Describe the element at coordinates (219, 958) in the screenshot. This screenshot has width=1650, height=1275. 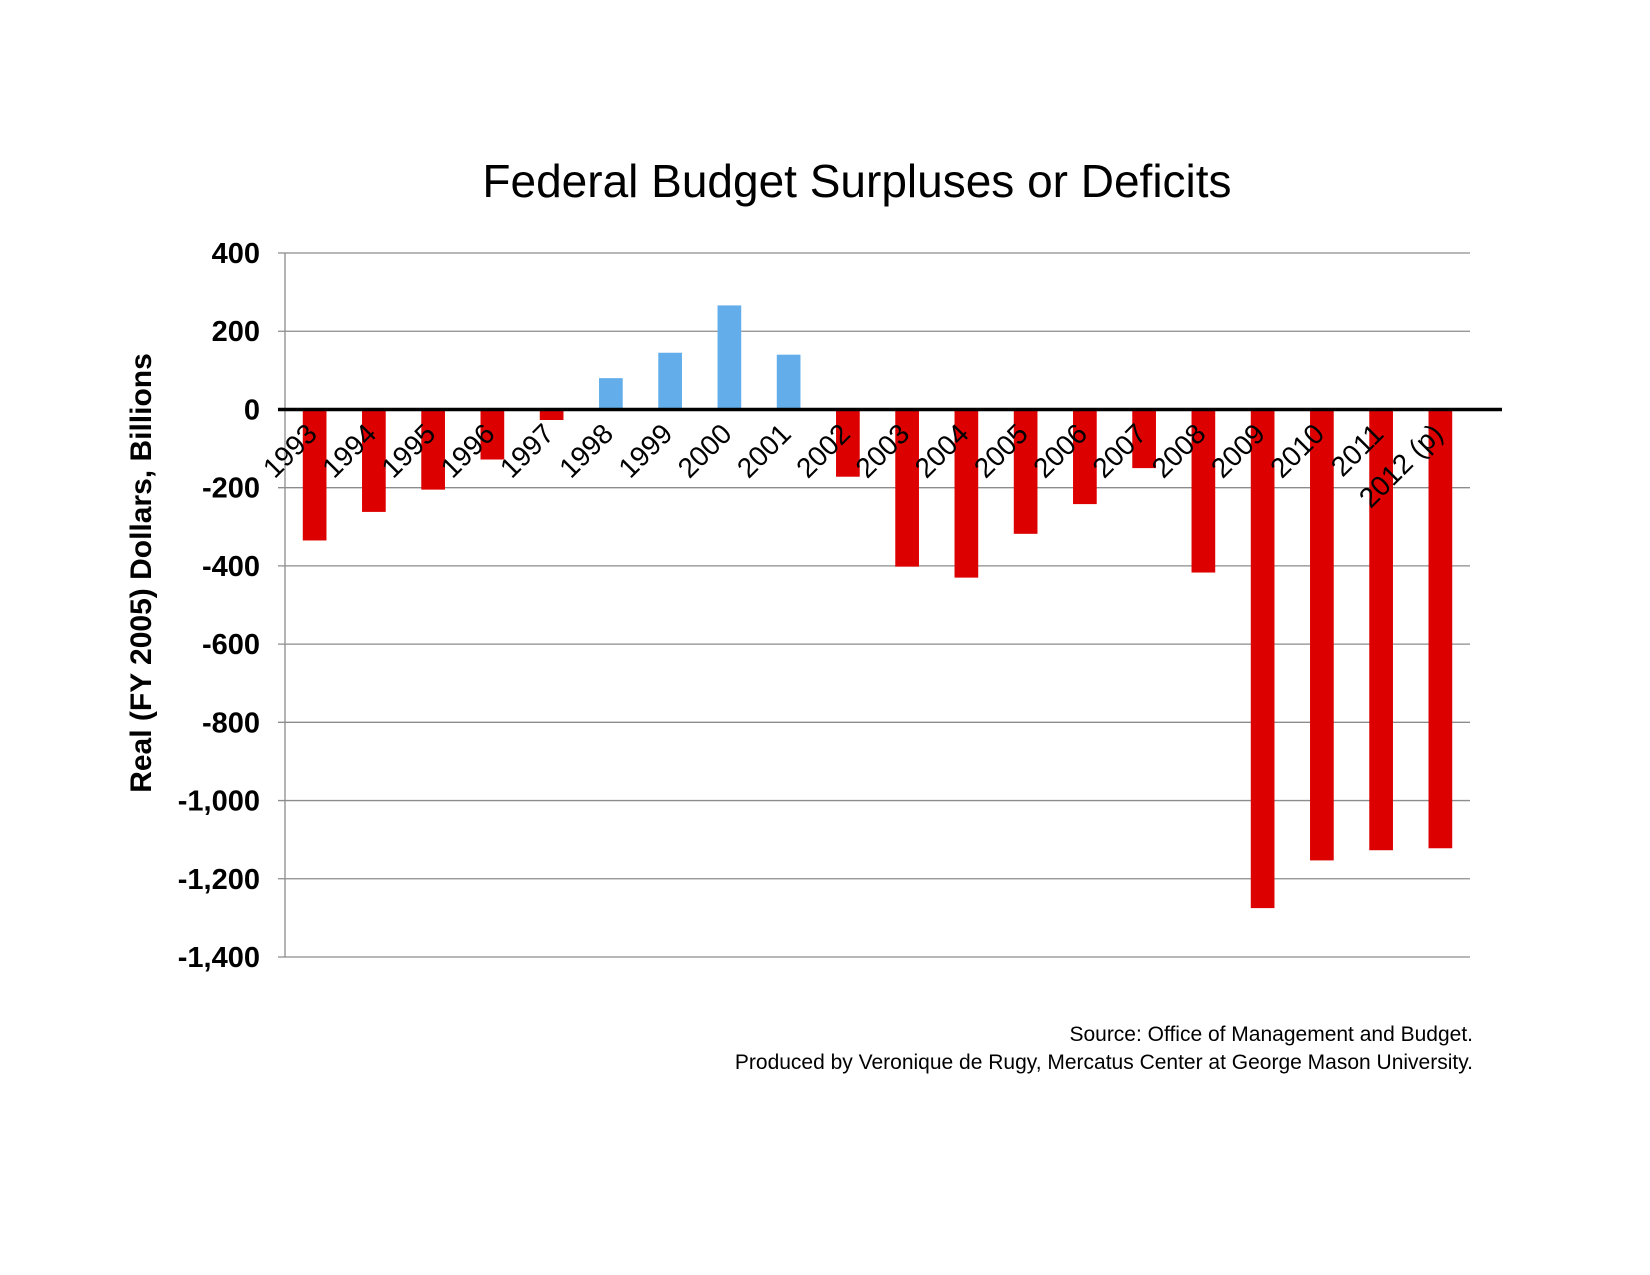
I see `y-tick-label: -1,400` at that location.